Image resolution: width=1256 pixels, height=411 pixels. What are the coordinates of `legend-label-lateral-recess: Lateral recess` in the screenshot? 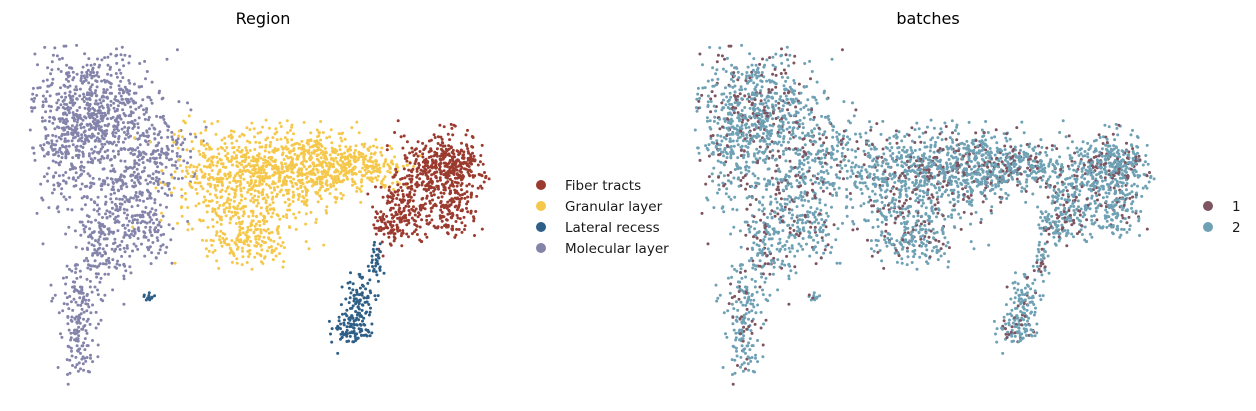 It's located at (612, 228).